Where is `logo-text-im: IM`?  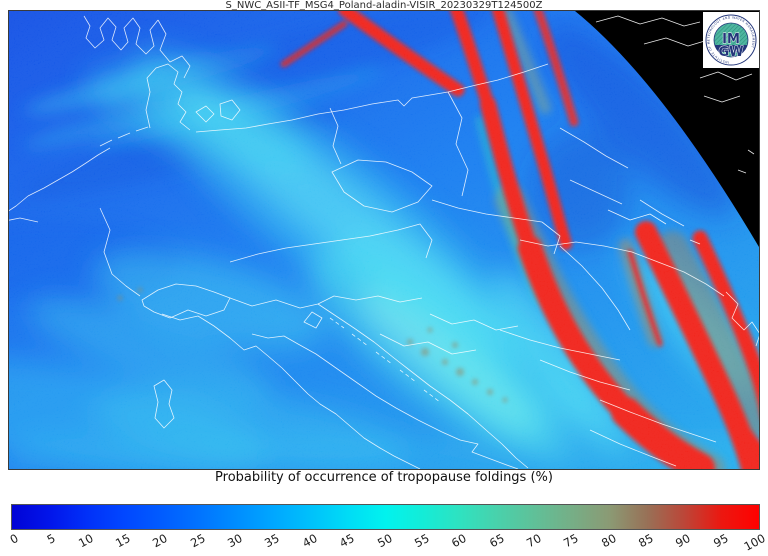 logo-text-im: IM is located at coordinates (731, 39).